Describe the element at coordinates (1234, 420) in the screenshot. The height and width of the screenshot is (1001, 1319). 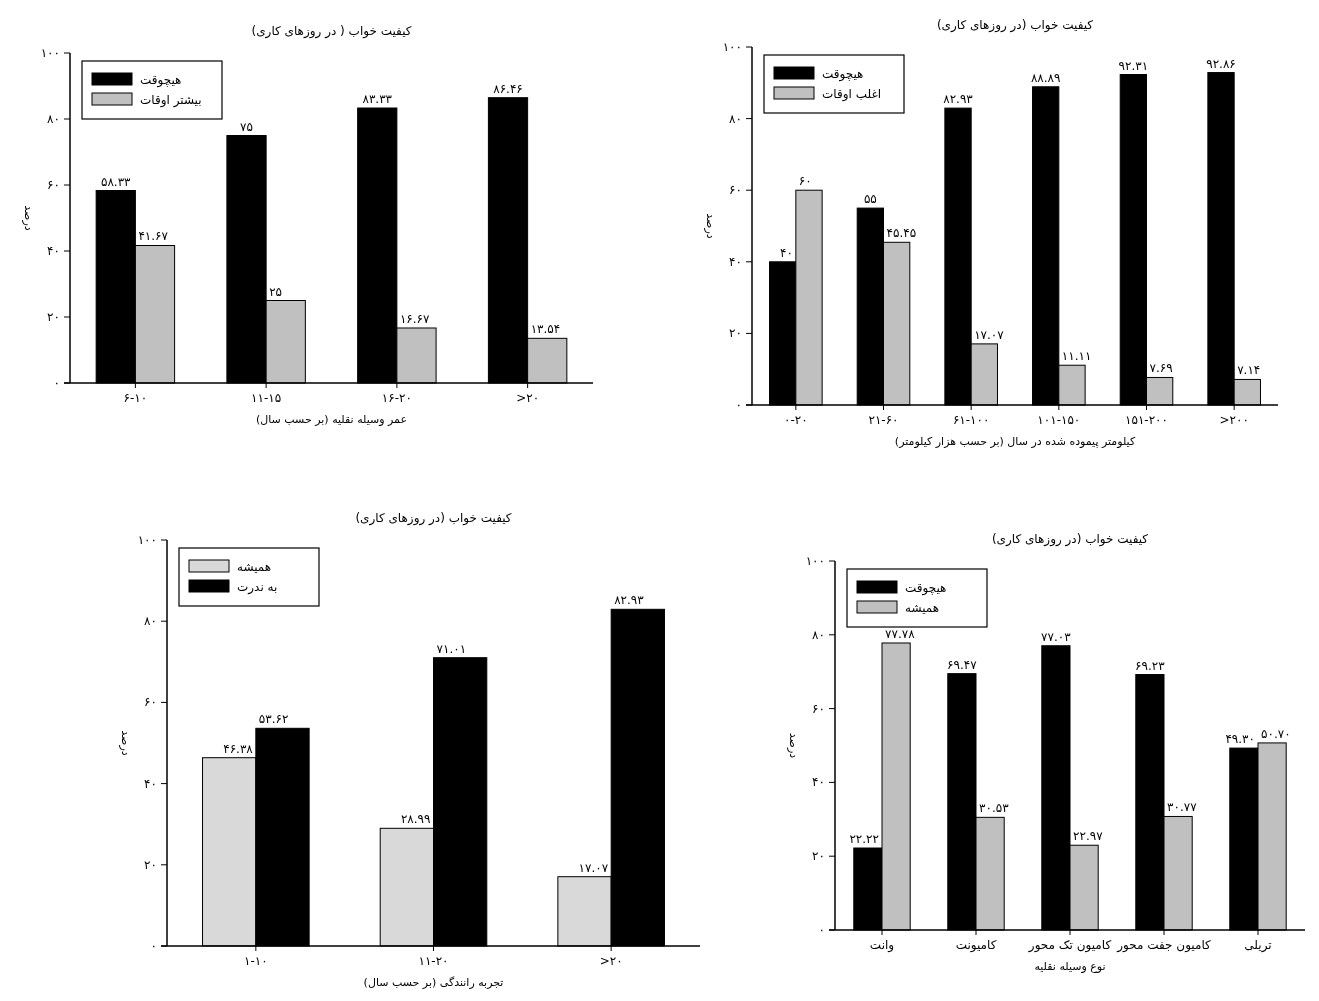
I see `x-tick-label: >۲۰۰` at that location.